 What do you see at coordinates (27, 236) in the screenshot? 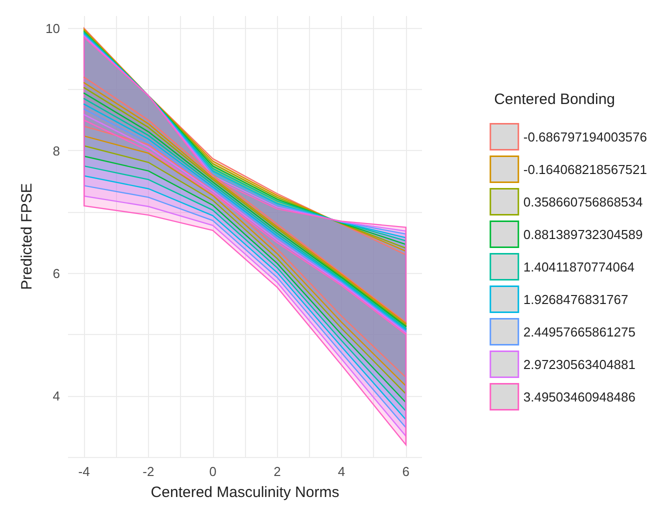
I see `y-axis-title: Predicted FPSE` at bounding box center [27, 236].